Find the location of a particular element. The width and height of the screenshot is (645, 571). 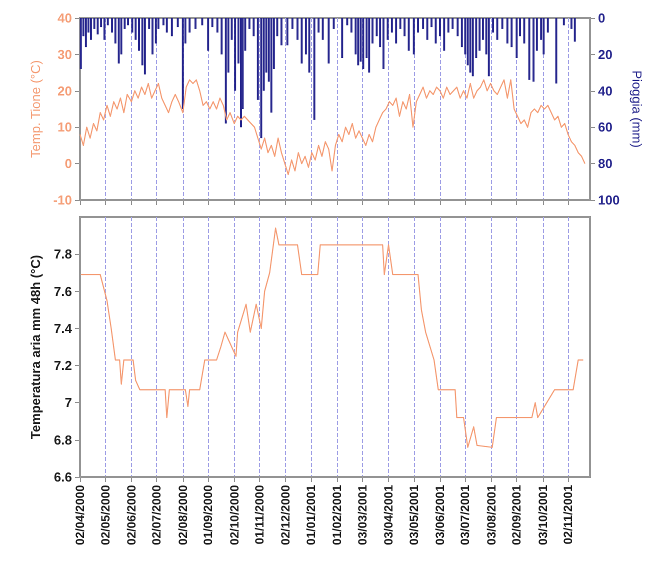

y2-tick-label: 0 is located at coordinates (602, 18).